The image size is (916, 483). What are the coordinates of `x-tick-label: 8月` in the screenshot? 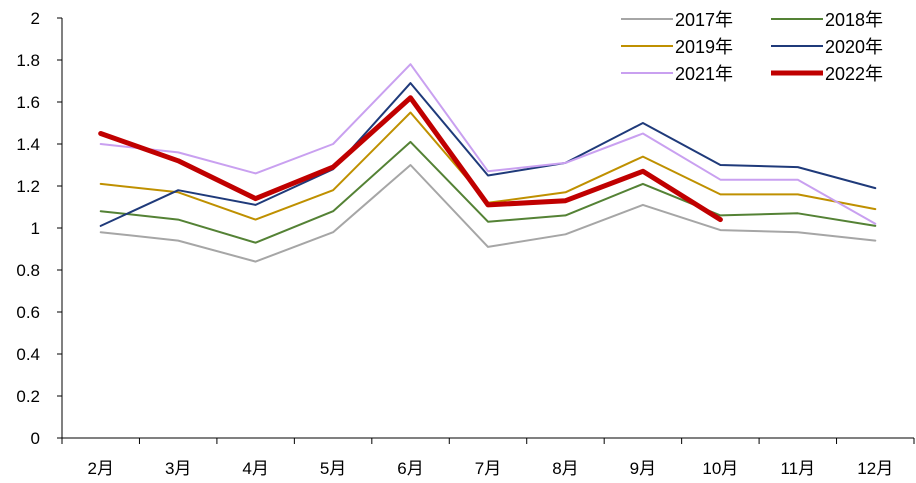 It's located at (565, 468).